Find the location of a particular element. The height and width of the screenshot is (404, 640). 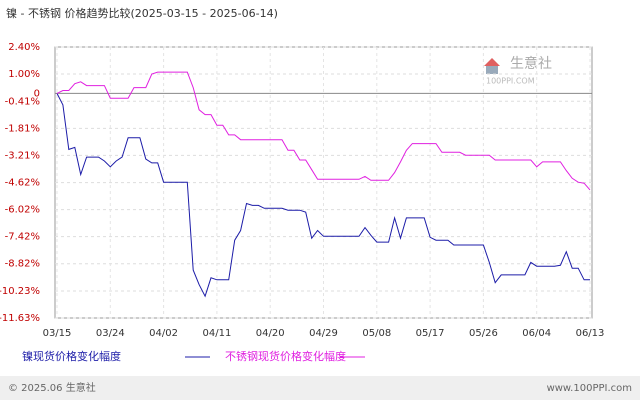

x-tick-label: 04/11 is located at coordinates (216, 333).